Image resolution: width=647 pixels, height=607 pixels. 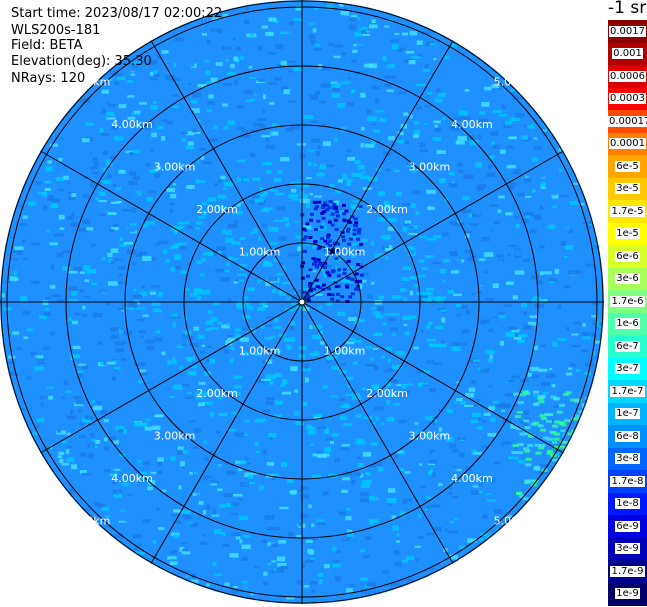 I want to click on colorbar-tick-label: 6e-6, so click(x=627, y=256).